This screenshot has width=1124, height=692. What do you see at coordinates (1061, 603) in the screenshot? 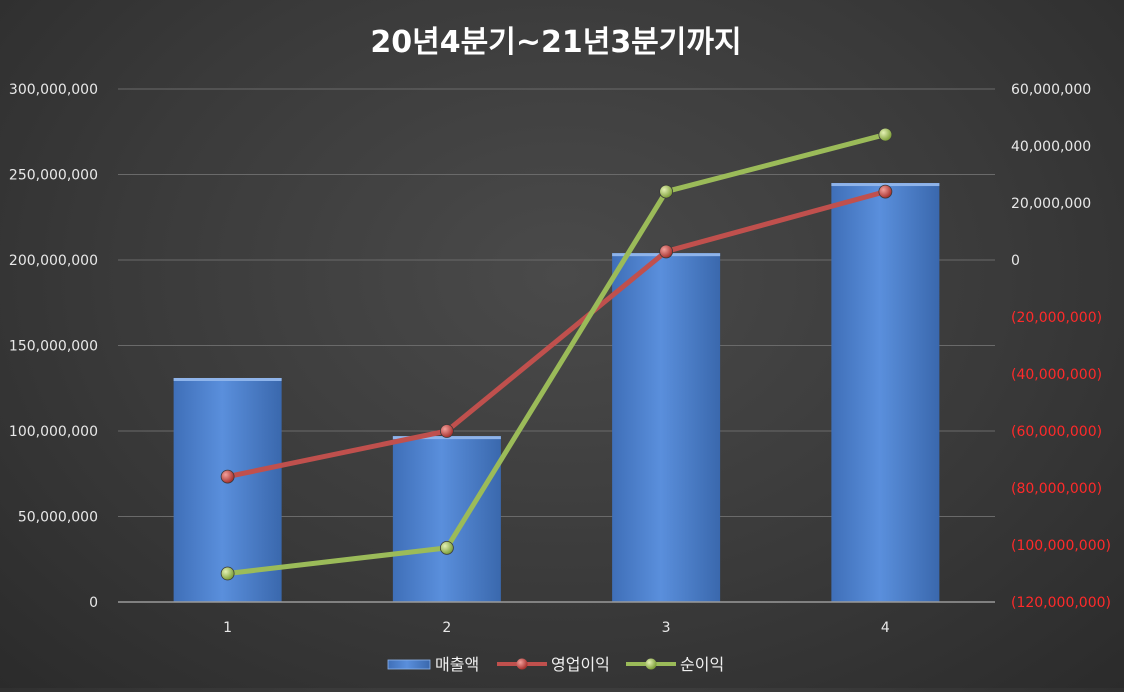
I see `right-axis-tick-label: (120,000,000)` at bounding box center [1061, 603].